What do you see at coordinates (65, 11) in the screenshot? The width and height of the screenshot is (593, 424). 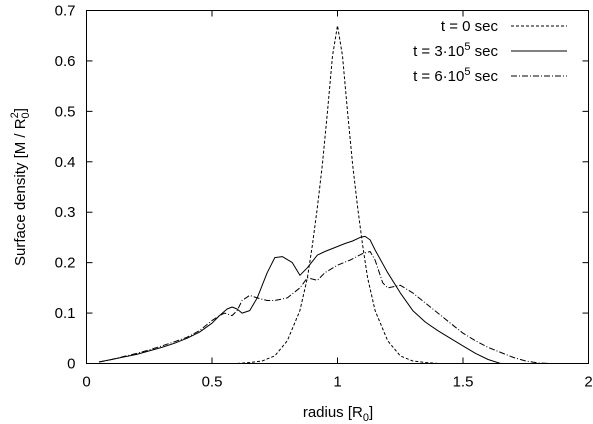 I see `y-tick-label: 0.7` at bounding box center [65, 11].